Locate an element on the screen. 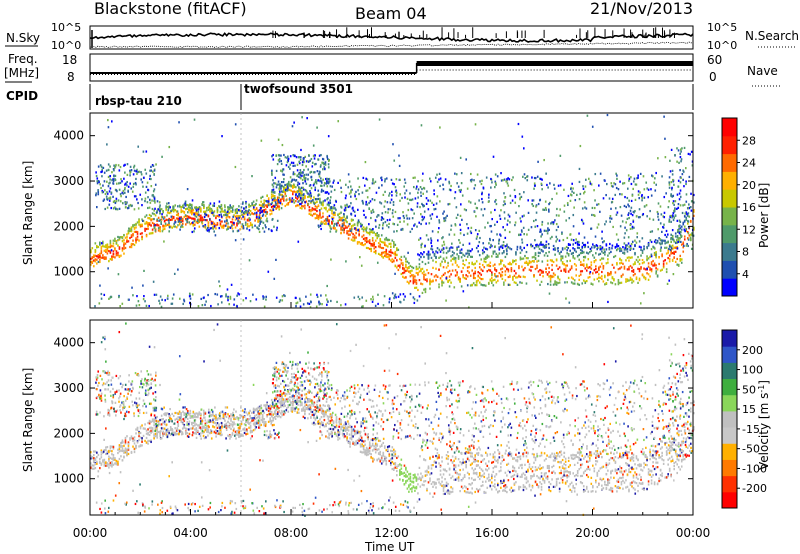 The image size is (800, 554). beam-title: Beam 04 is located at coordinates (391, 13).